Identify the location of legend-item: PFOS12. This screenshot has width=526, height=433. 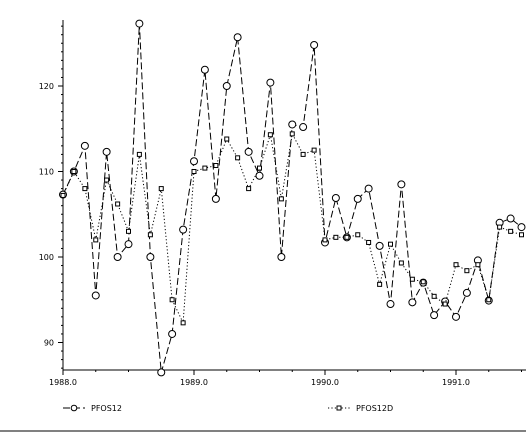
(92, 408).